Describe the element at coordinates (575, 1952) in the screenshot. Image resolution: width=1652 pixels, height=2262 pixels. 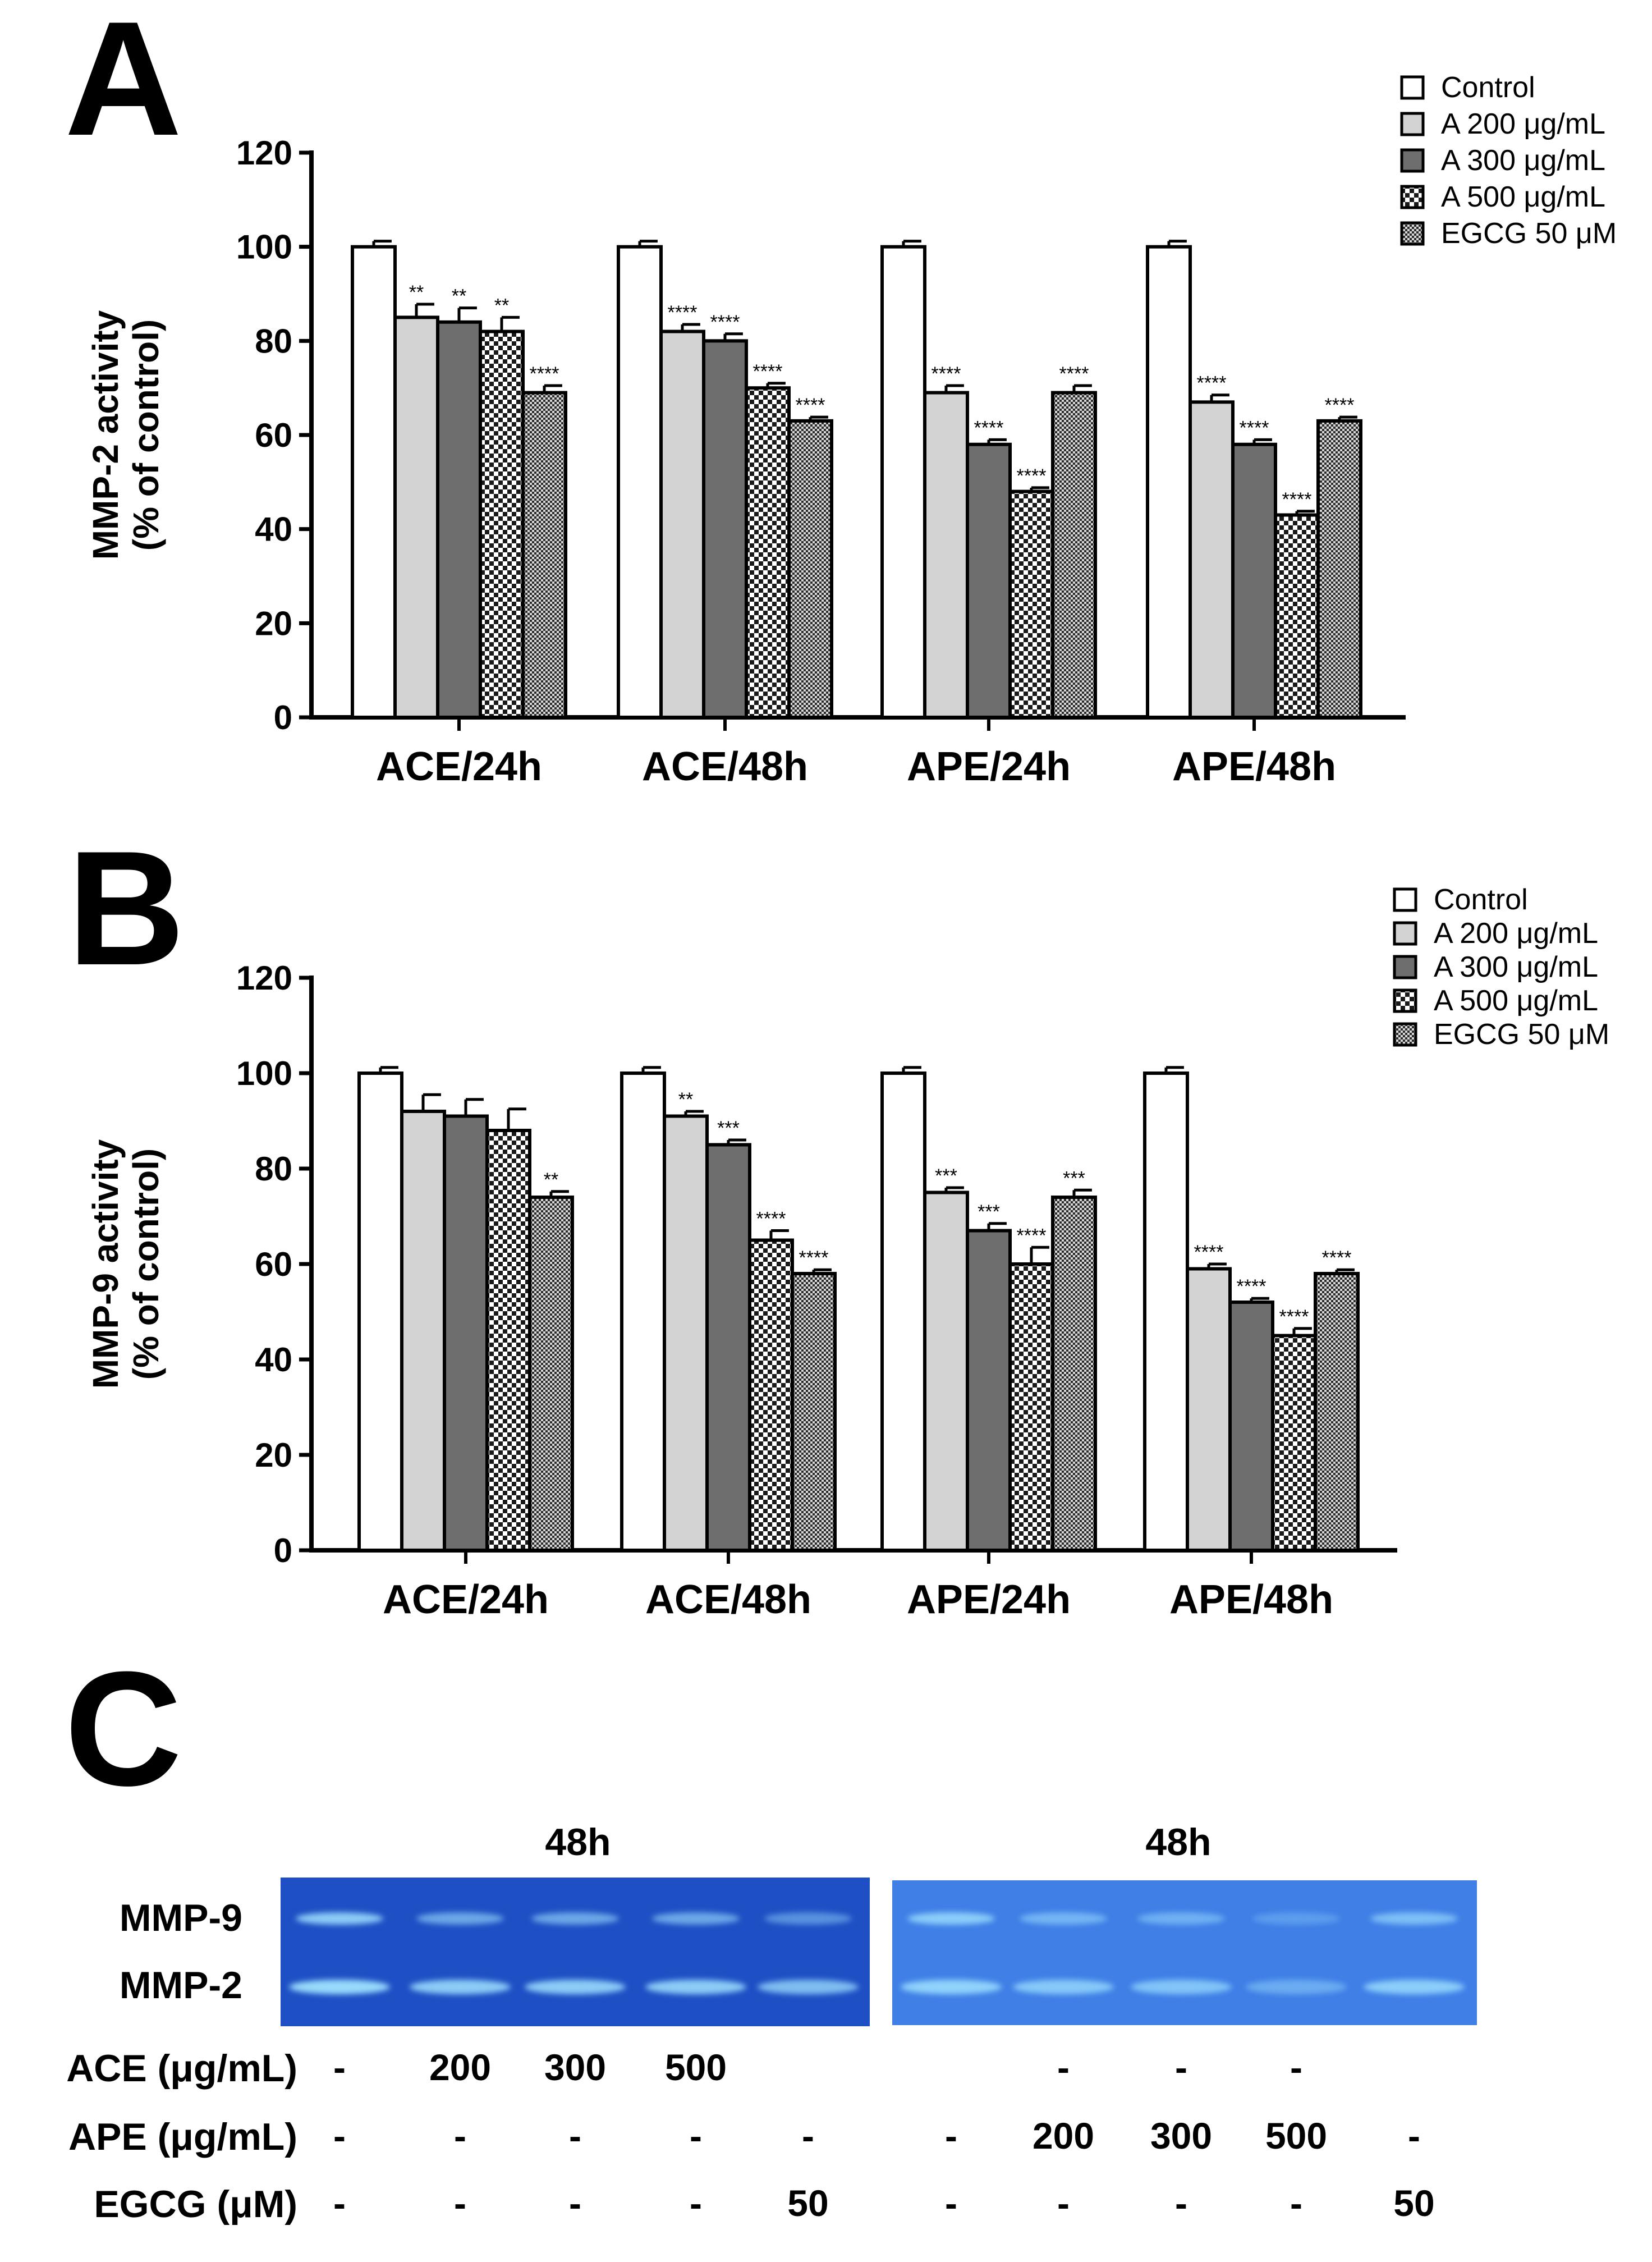
I see `gel-left-image` at that location.